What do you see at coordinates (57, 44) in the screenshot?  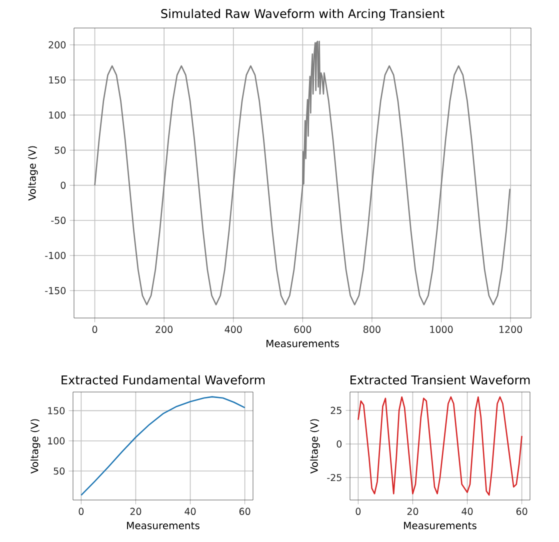 I see `y-tick-label: 200` at bounding box center [57, 44].